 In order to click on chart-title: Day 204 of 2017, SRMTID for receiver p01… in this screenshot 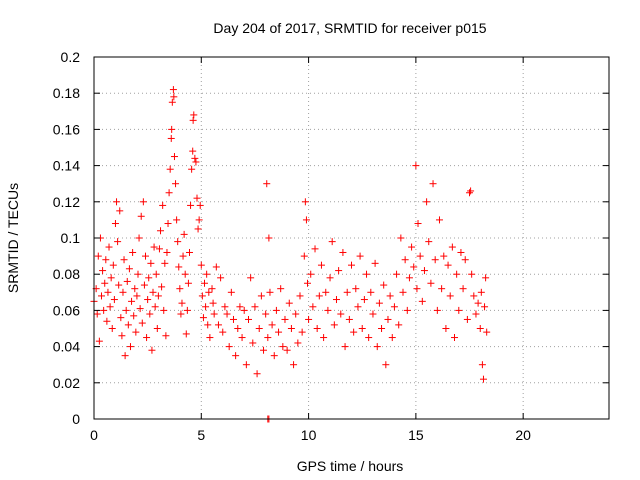, I will do `click(349, 28)`.